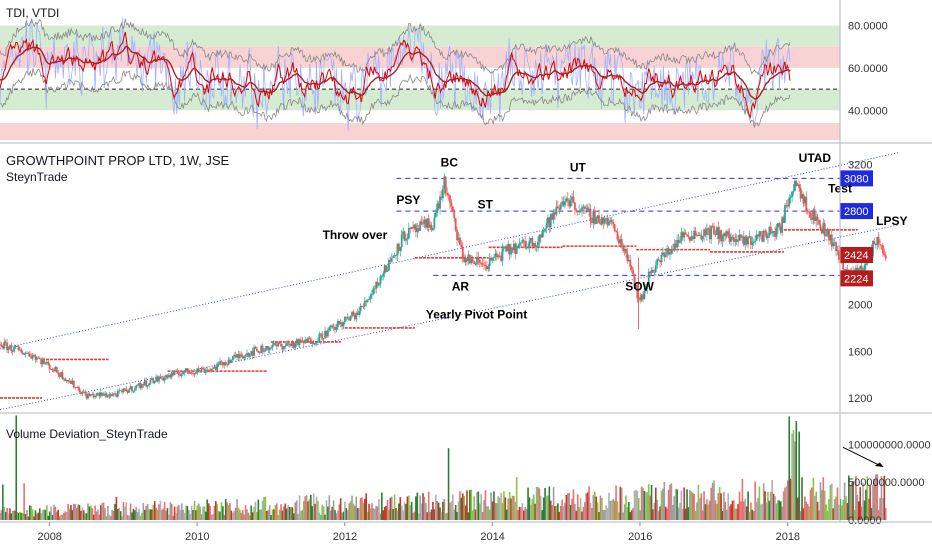 Image resolution: width=932 pixels, height=550 pixels. I want to click on annotation-label: SOW, so click(639, 287).